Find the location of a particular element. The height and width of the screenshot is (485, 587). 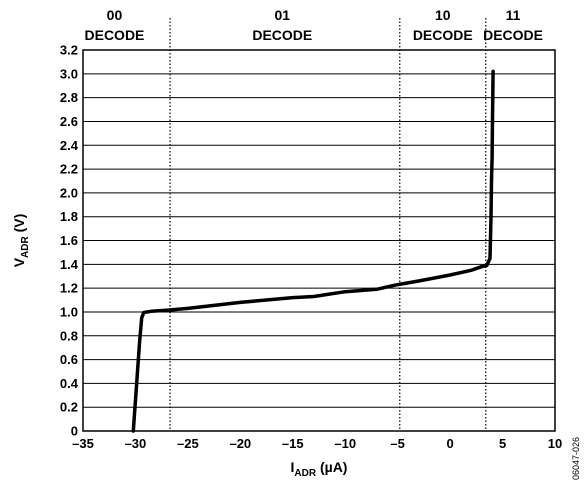

region-labels: 00 DECODE 01 DECODE 10 DECODE 11 DECODE is located at coordinates (314, 25).